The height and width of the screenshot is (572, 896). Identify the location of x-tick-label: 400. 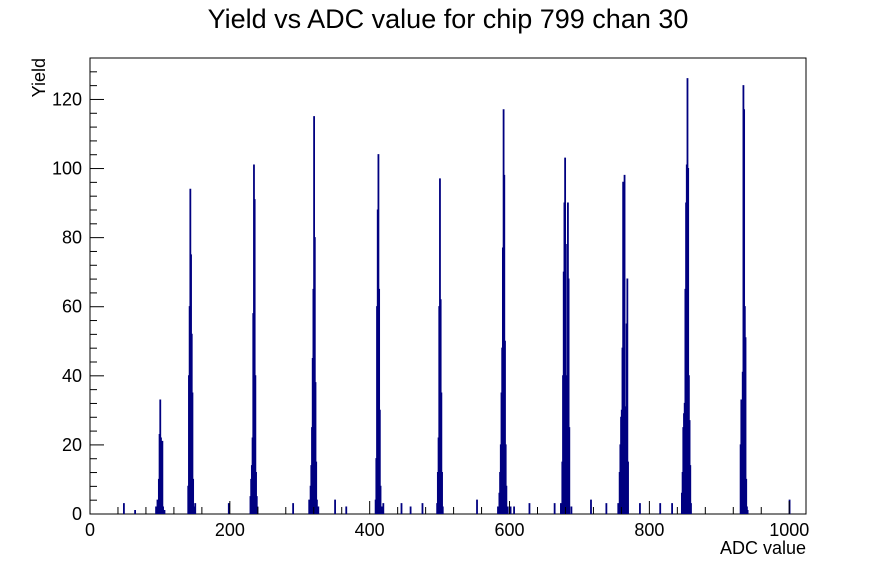
(370, 530).